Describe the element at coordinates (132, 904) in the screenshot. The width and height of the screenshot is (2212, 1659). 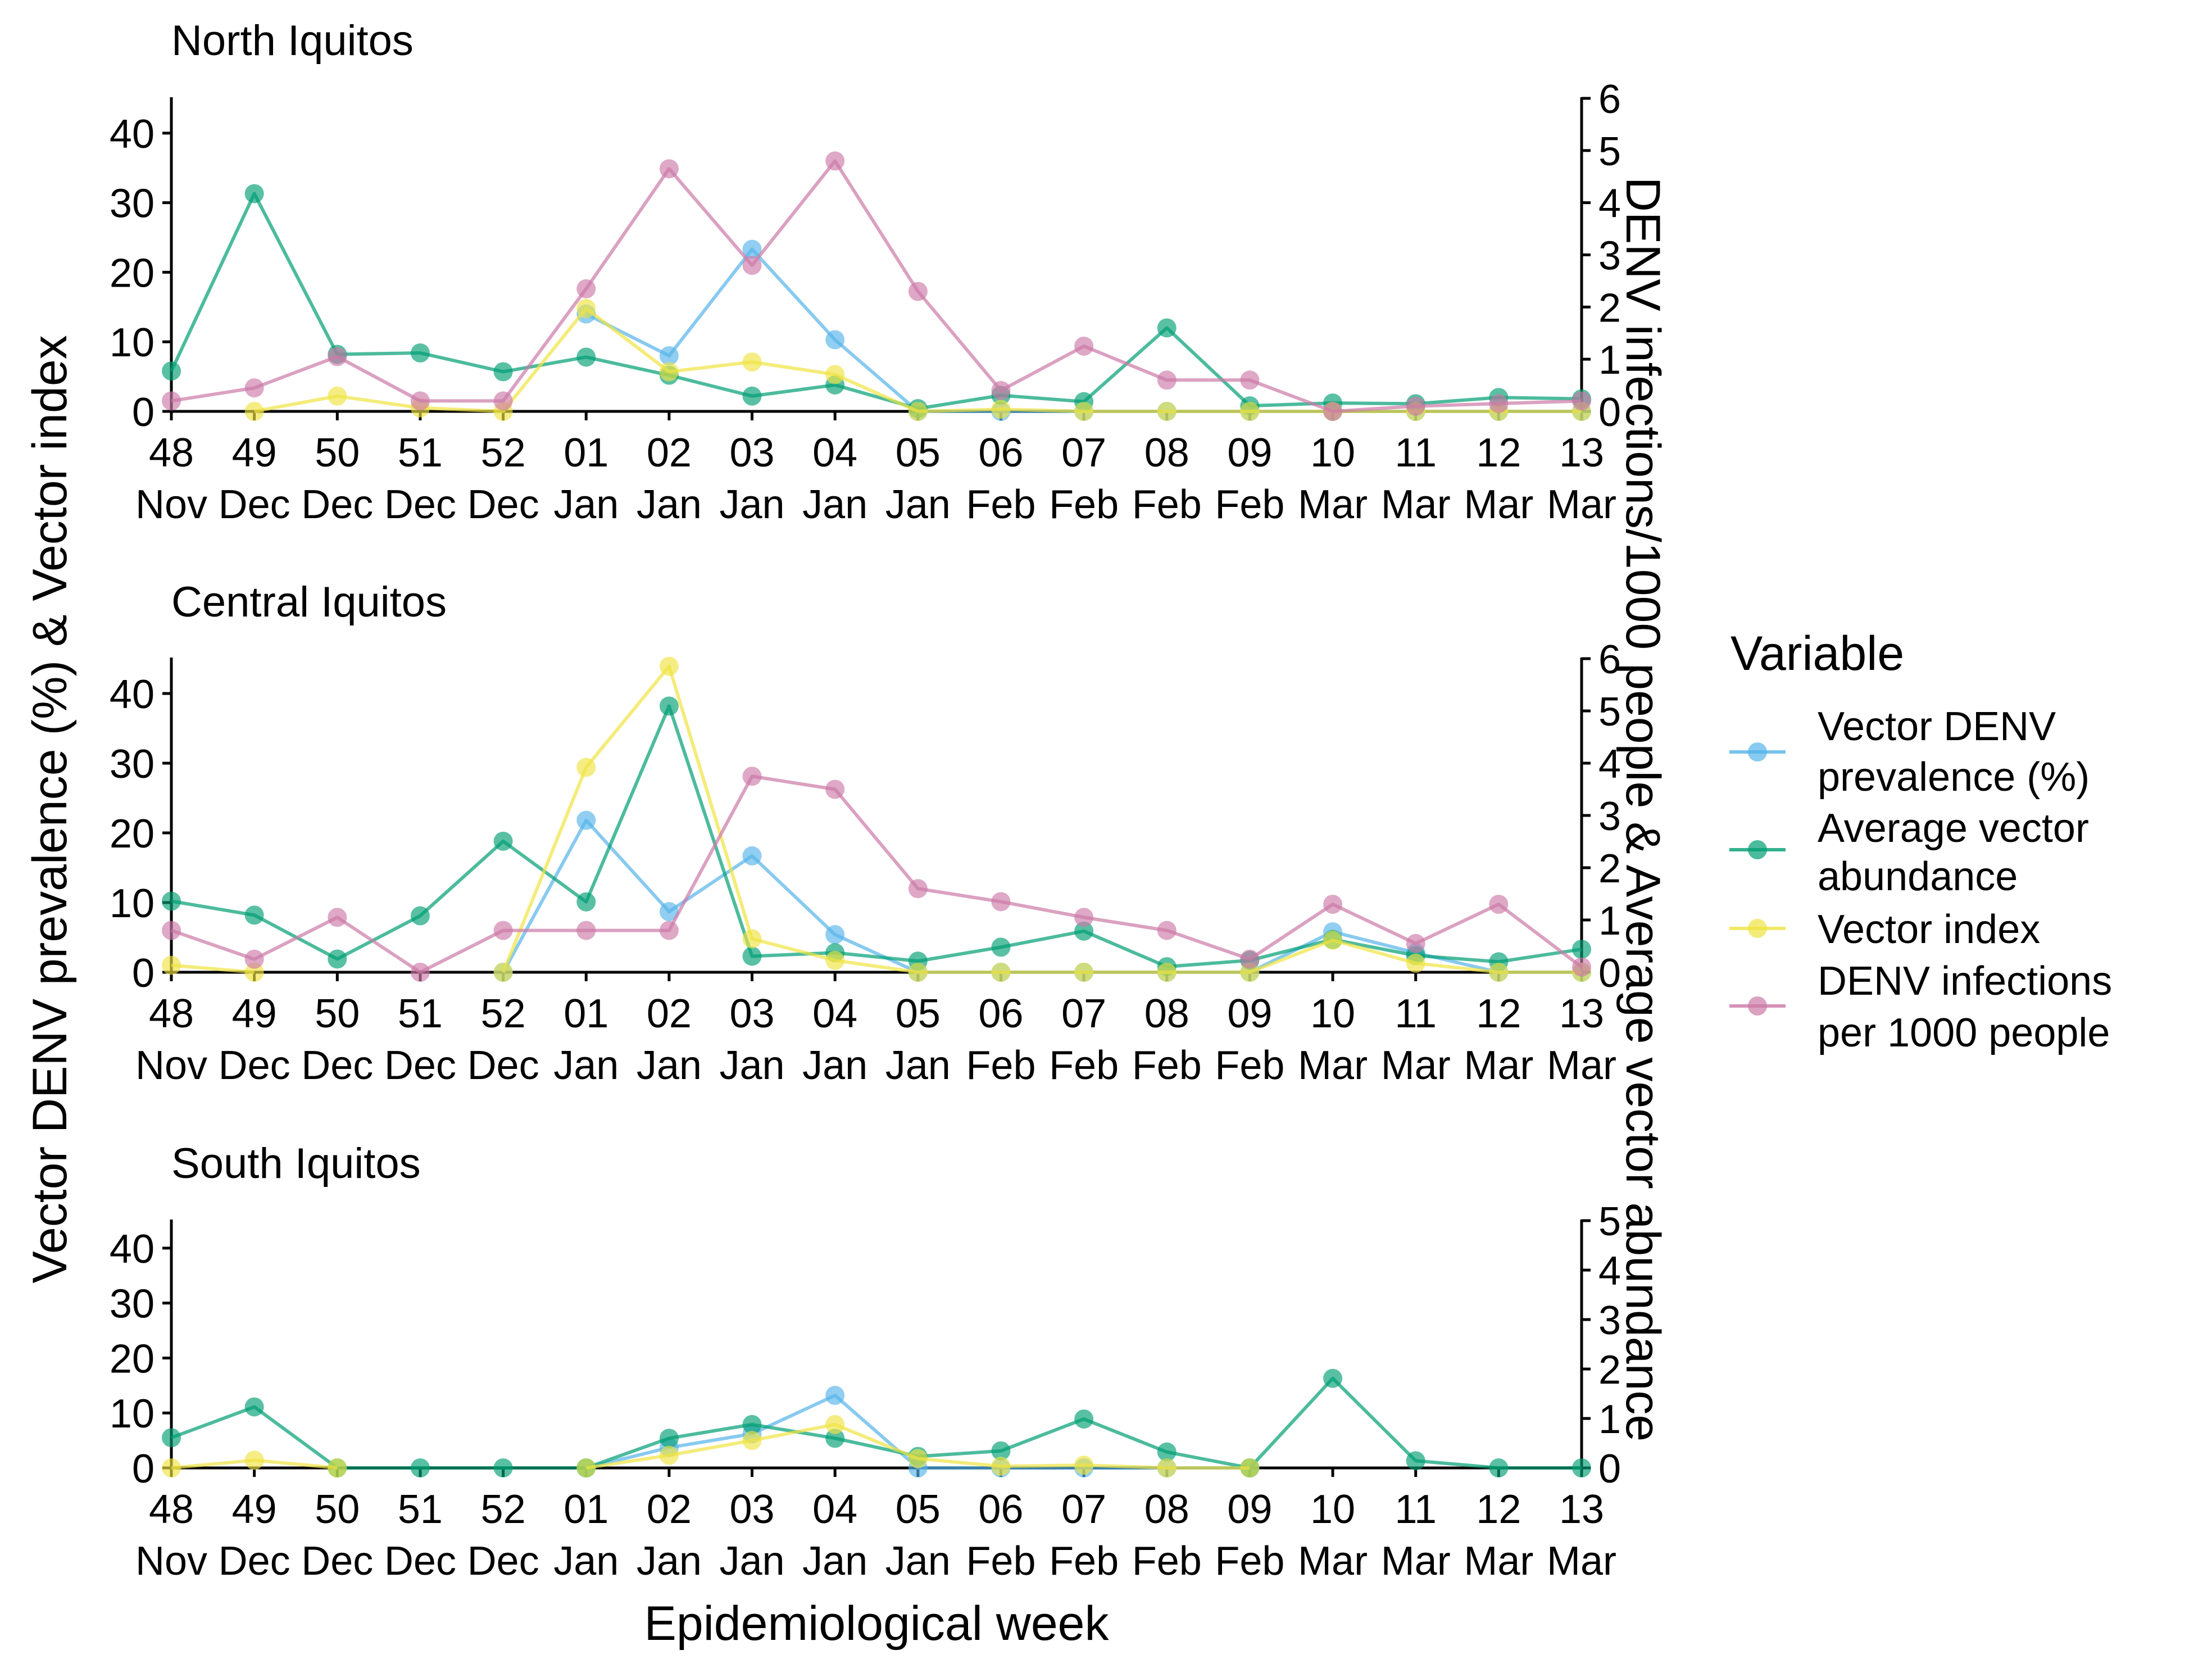
I see `left-tick-label: 10` at that location.